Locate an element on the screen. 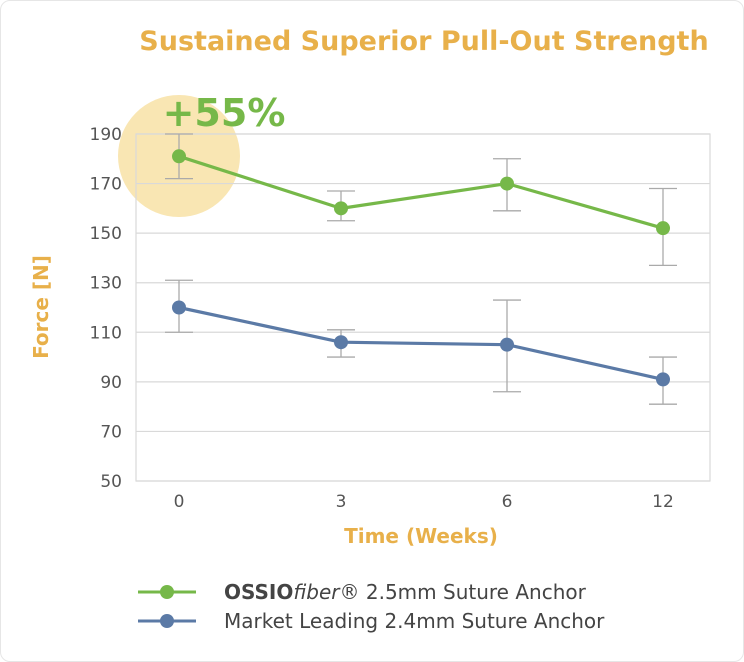 This screenshot has height=662, width=744. legend-item-ossiofiber: OSSIOfiber® 2.5mm Suture Anchor is located at coordinates (362, 592).